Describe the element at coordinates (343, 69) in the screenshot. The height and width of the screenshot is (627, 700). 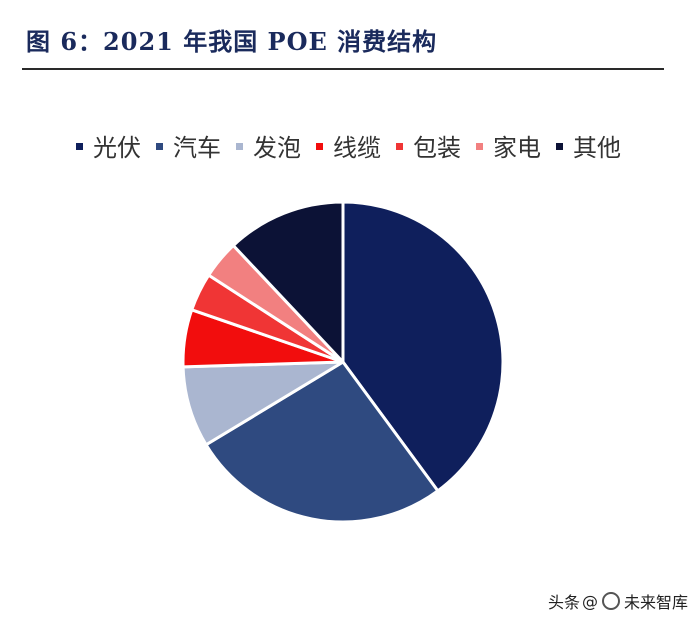
I see `title-divider` at that location.